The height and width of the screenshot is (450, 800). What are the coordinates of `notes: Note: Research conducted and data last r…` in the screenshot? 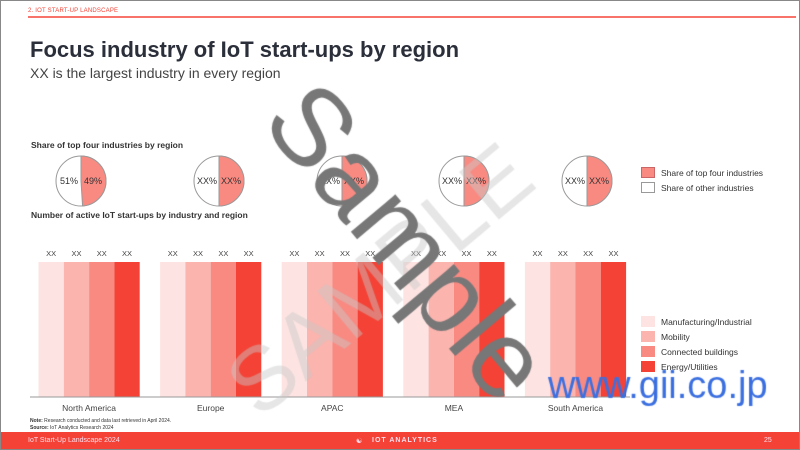 It's located at (100, 425).